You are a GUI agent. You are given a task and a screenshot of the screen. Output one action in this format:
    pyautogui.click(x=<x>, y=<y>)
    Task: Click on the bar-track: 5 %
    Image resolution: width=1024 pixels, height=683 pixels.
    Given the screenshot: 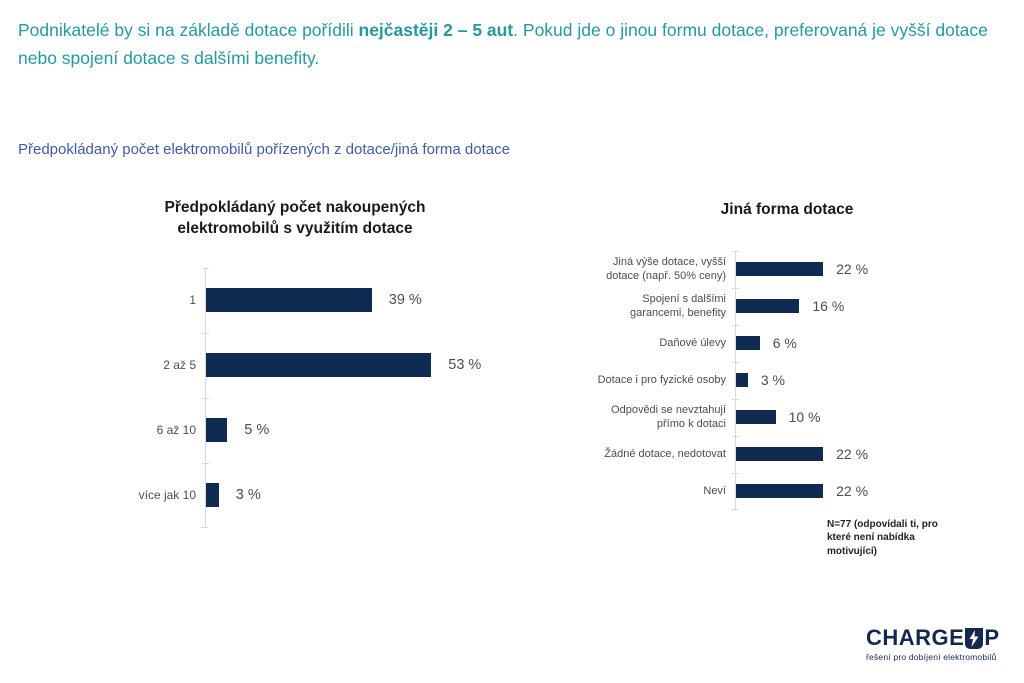 What is the action you would take?
    pyautogui.click(x=331, y=430)
    